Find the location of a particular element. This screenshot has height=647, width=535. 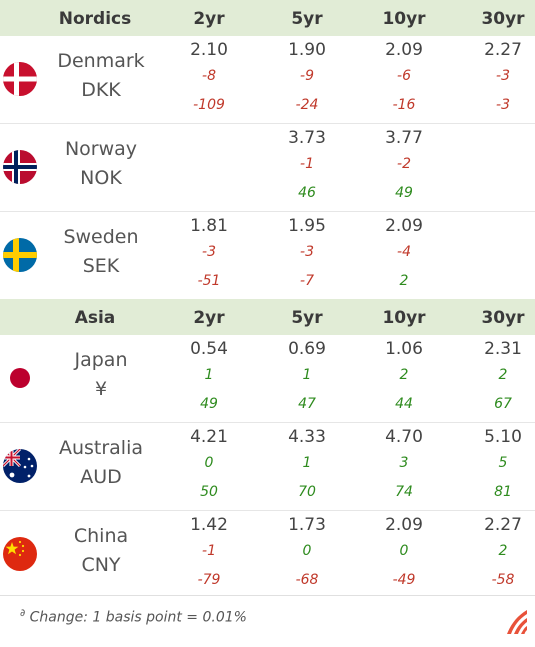

yield-value-5yr: 1.95 is located at coordinates (307, 226).